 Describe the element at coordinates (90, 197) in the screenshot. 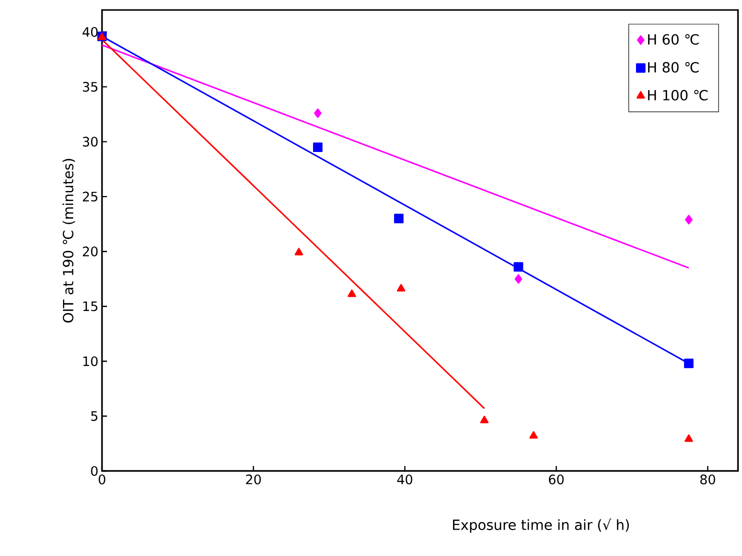

I see `y-tick-label: 25` at that location.